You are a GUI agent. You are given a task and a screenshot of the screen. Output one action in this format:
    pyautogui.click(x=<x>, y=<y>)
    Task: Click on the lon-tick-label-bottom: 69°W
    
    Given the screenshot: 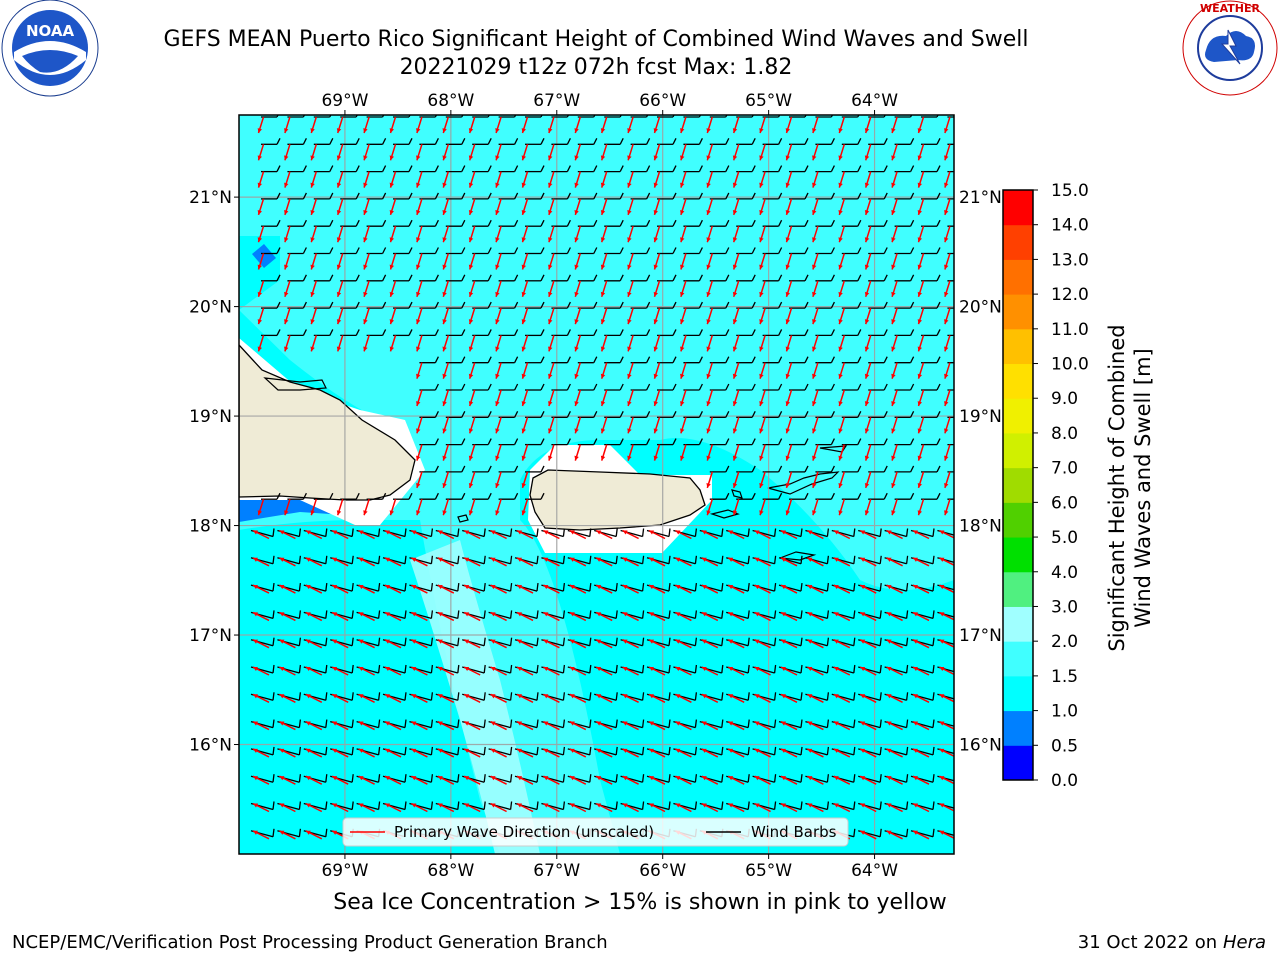 What is the action you would take?
    pyautogui.click(x=344, y=871)
    